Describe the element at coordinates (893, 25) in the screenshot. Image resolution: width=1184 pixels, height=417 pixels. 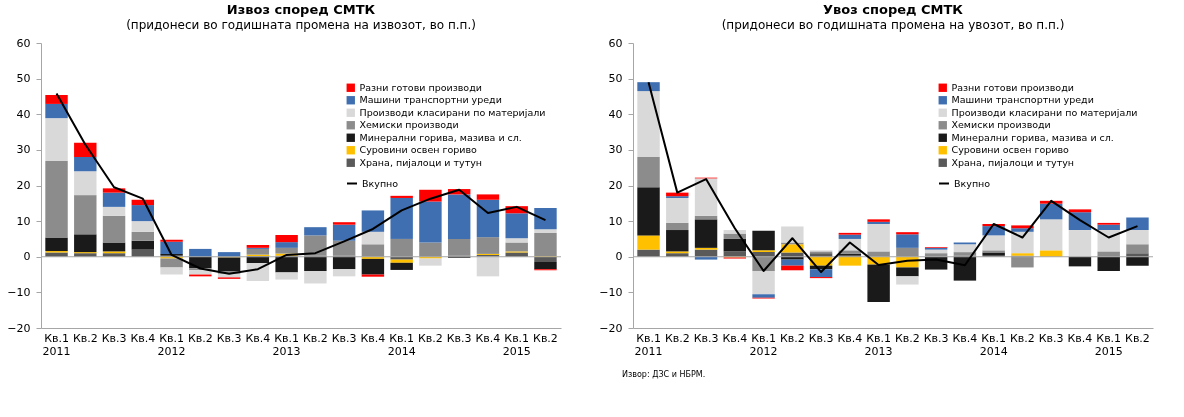
I see `chart-subtitle: (придонеси во годишната промена на увозот, во п.п.)` at that location.